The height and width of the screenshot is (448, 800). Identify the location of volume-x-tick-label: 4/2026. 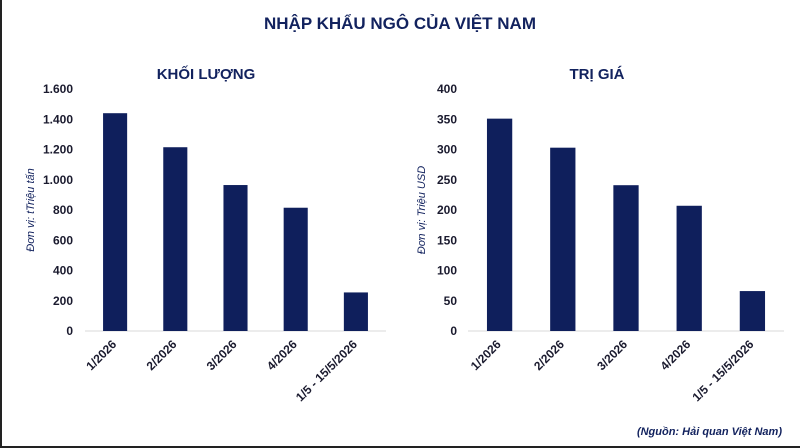
(282, 355).